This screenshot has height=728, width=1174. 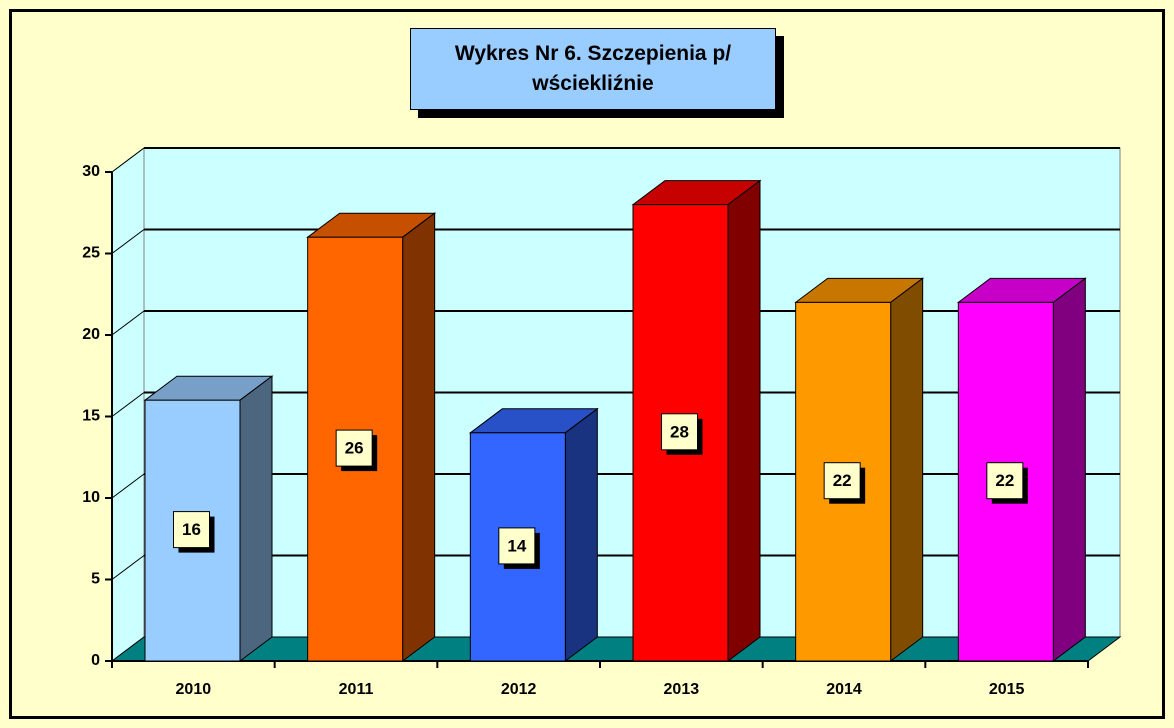 What do you see at coordinates (91, 497) in the screenshot?
I see `y-tick-label: 10` at bounding box center [91, 497].